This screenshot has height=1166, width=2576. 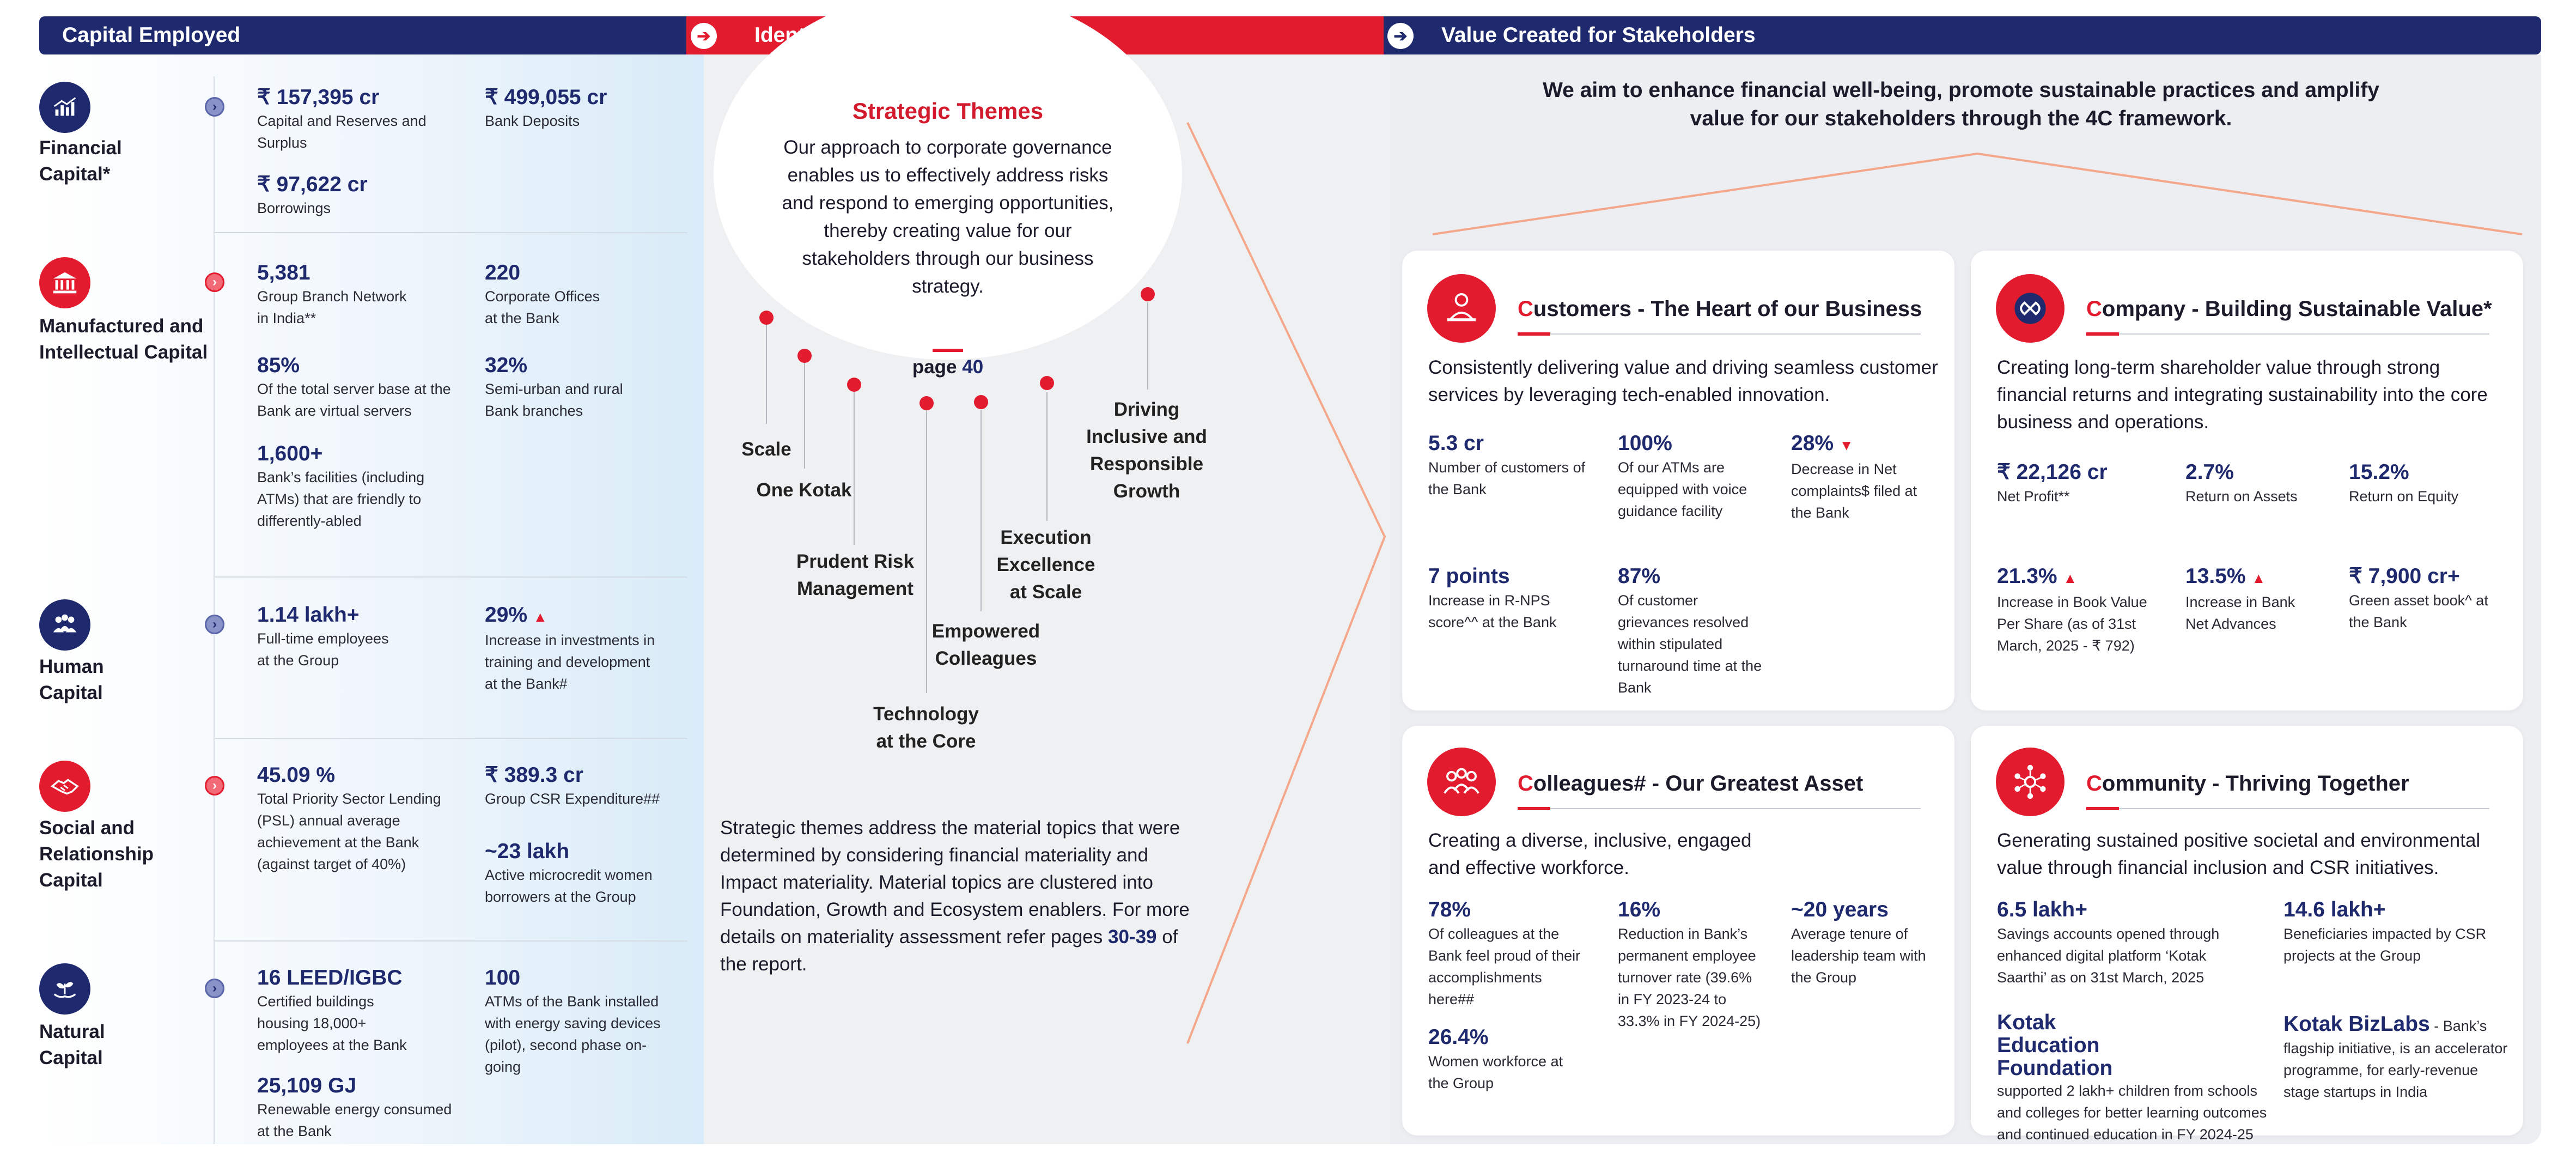 What do you see at coordinates (1963, 35) in the screenshot?
I see `header-value-created: Value Created for Stakeholders` at bounding box center [1963, 35].